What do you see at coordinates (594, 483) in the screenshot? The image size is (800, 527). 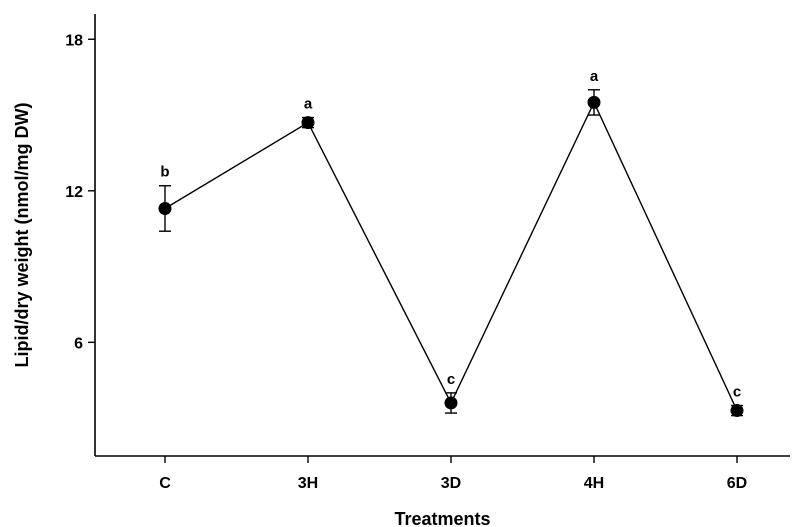 I see `x-tick-label: 4H` at bounding box center [594, 483].